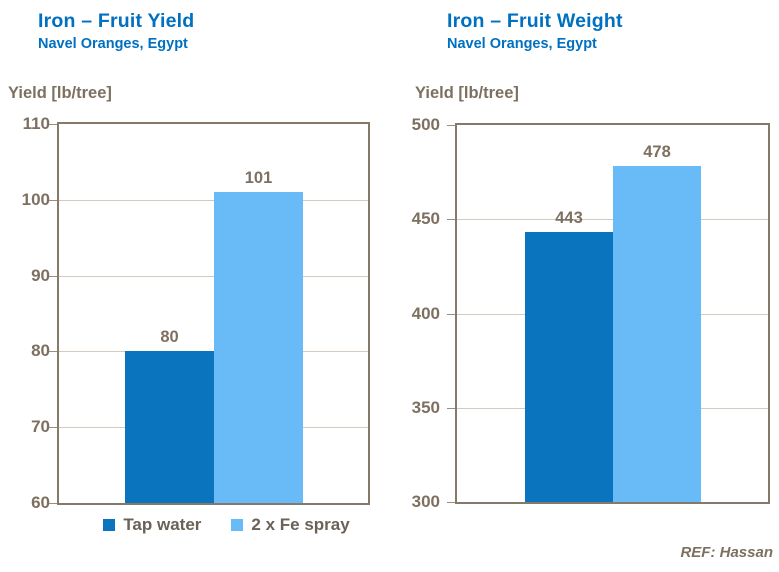 The image size is (779, 572). I want to click on y-tick-label: 110, so click(36, 123).